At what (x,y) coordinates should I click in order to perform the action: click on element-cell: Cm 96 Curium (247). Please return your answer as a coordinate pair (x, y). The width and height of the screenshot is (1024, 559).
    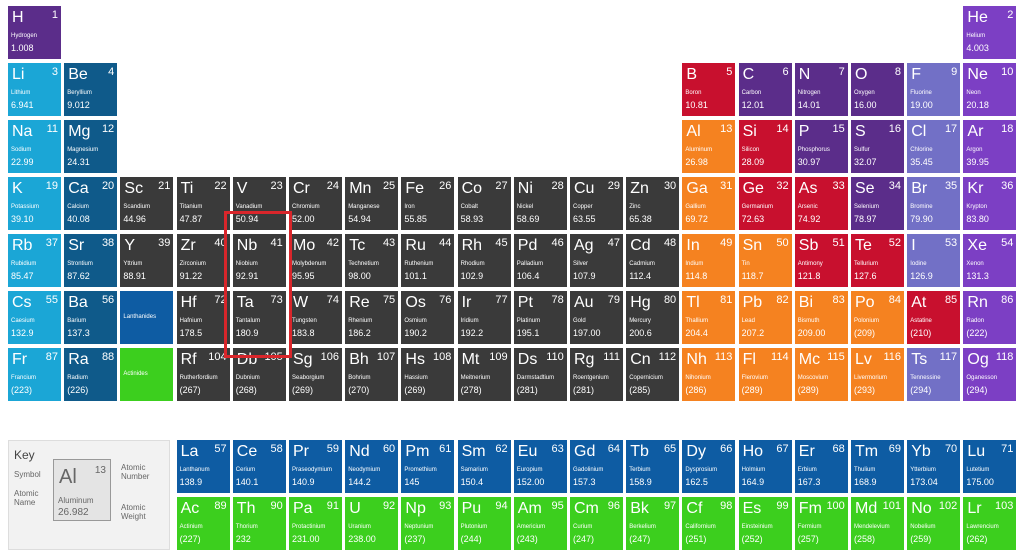
    Looking at the image, I should click on (596, 523).